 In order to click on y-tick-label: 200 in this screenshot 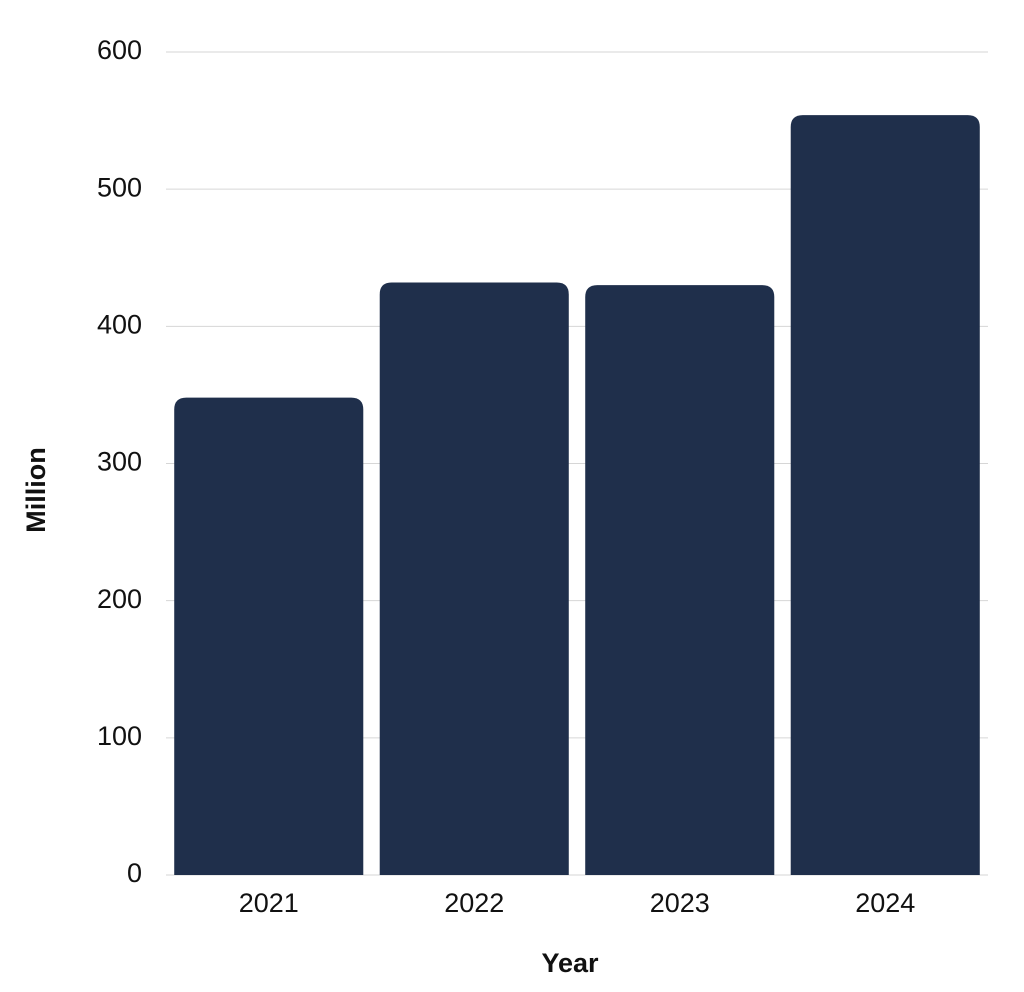, I will do `click(119, 599)`.